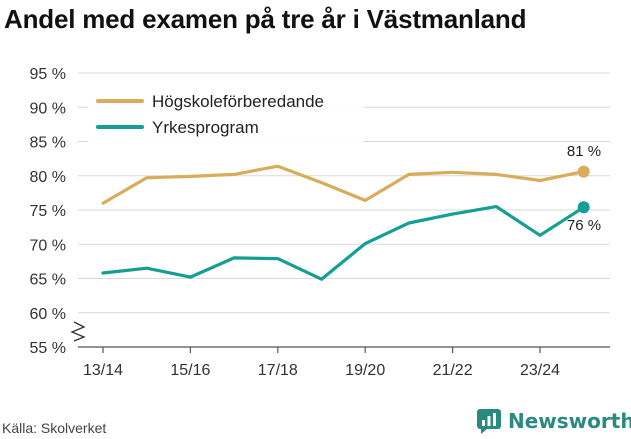  I want to click on legend-label-1: Yrkesprogram, so click(205, 127).